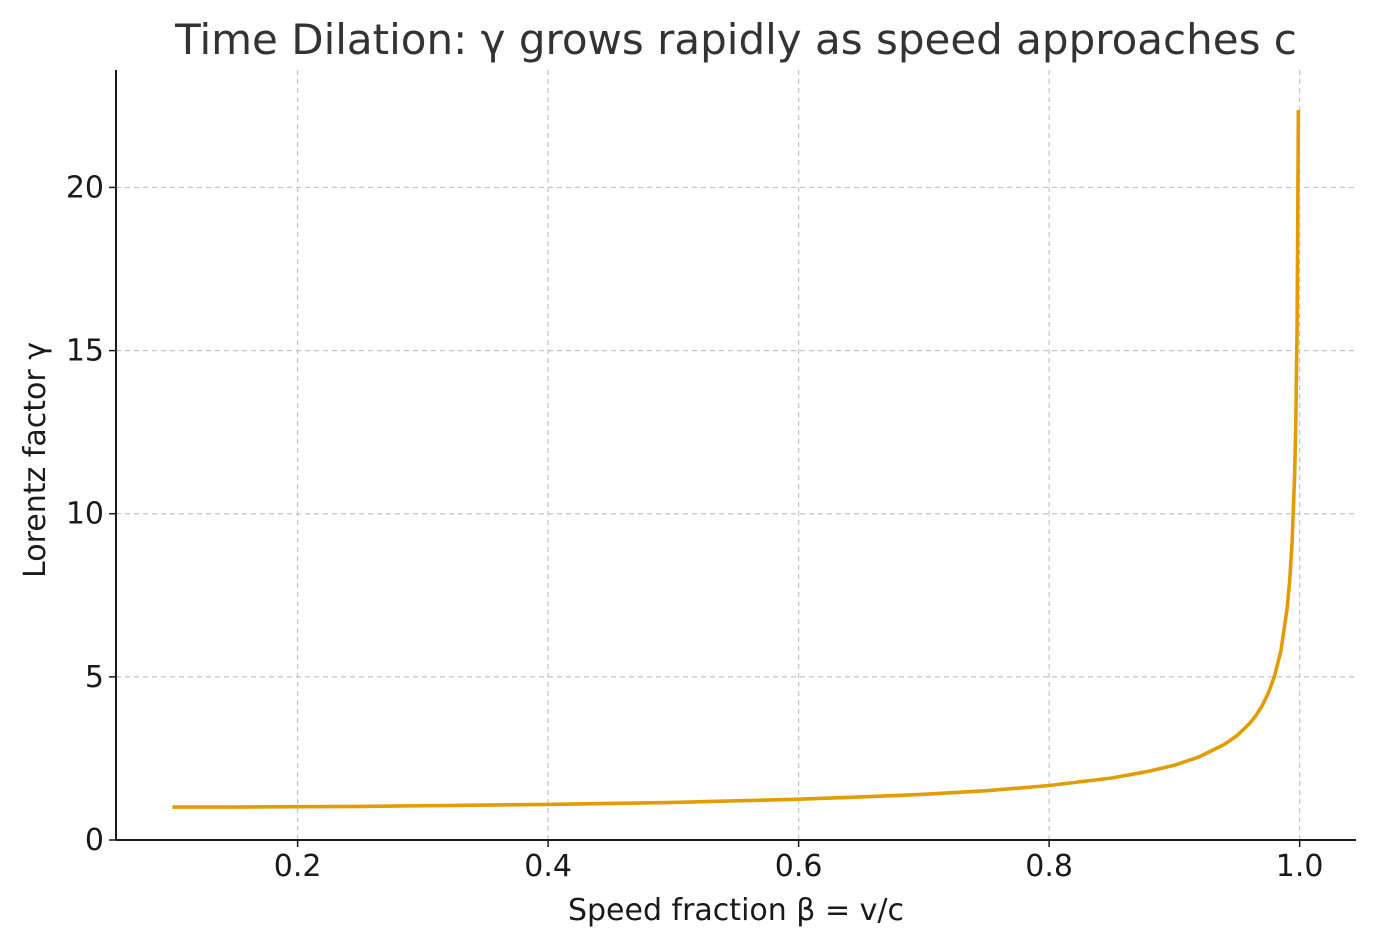 This screenshot has height=947, width=1376. I want to click on x-axis-label: Speed fraction β = v/c, so click(736, 910).